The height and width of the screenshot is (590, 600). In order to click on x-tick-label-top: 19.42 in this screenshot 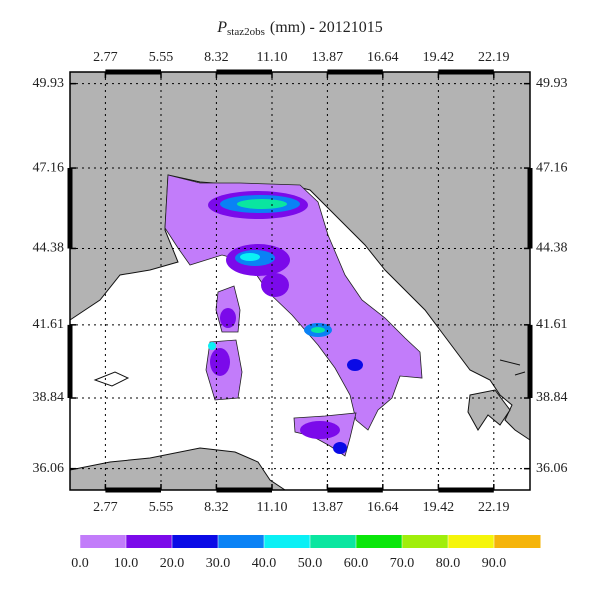, I will do `click(439, 57)`.